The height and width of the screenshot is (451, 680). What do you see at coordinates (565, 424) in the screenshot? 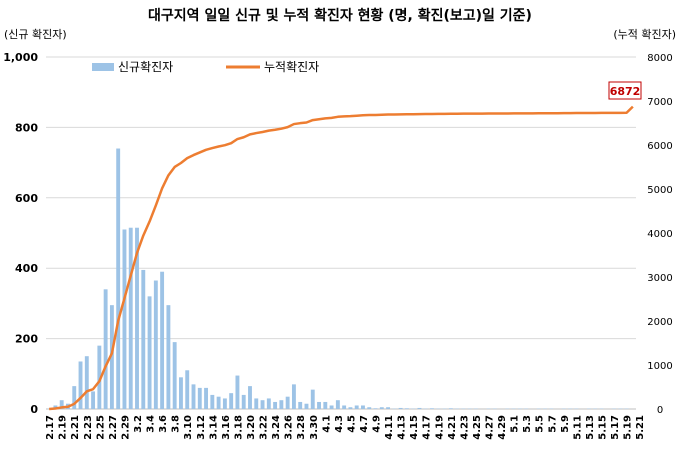
I see `x-tick-label: 5.9` at bounding box center [565, 424].